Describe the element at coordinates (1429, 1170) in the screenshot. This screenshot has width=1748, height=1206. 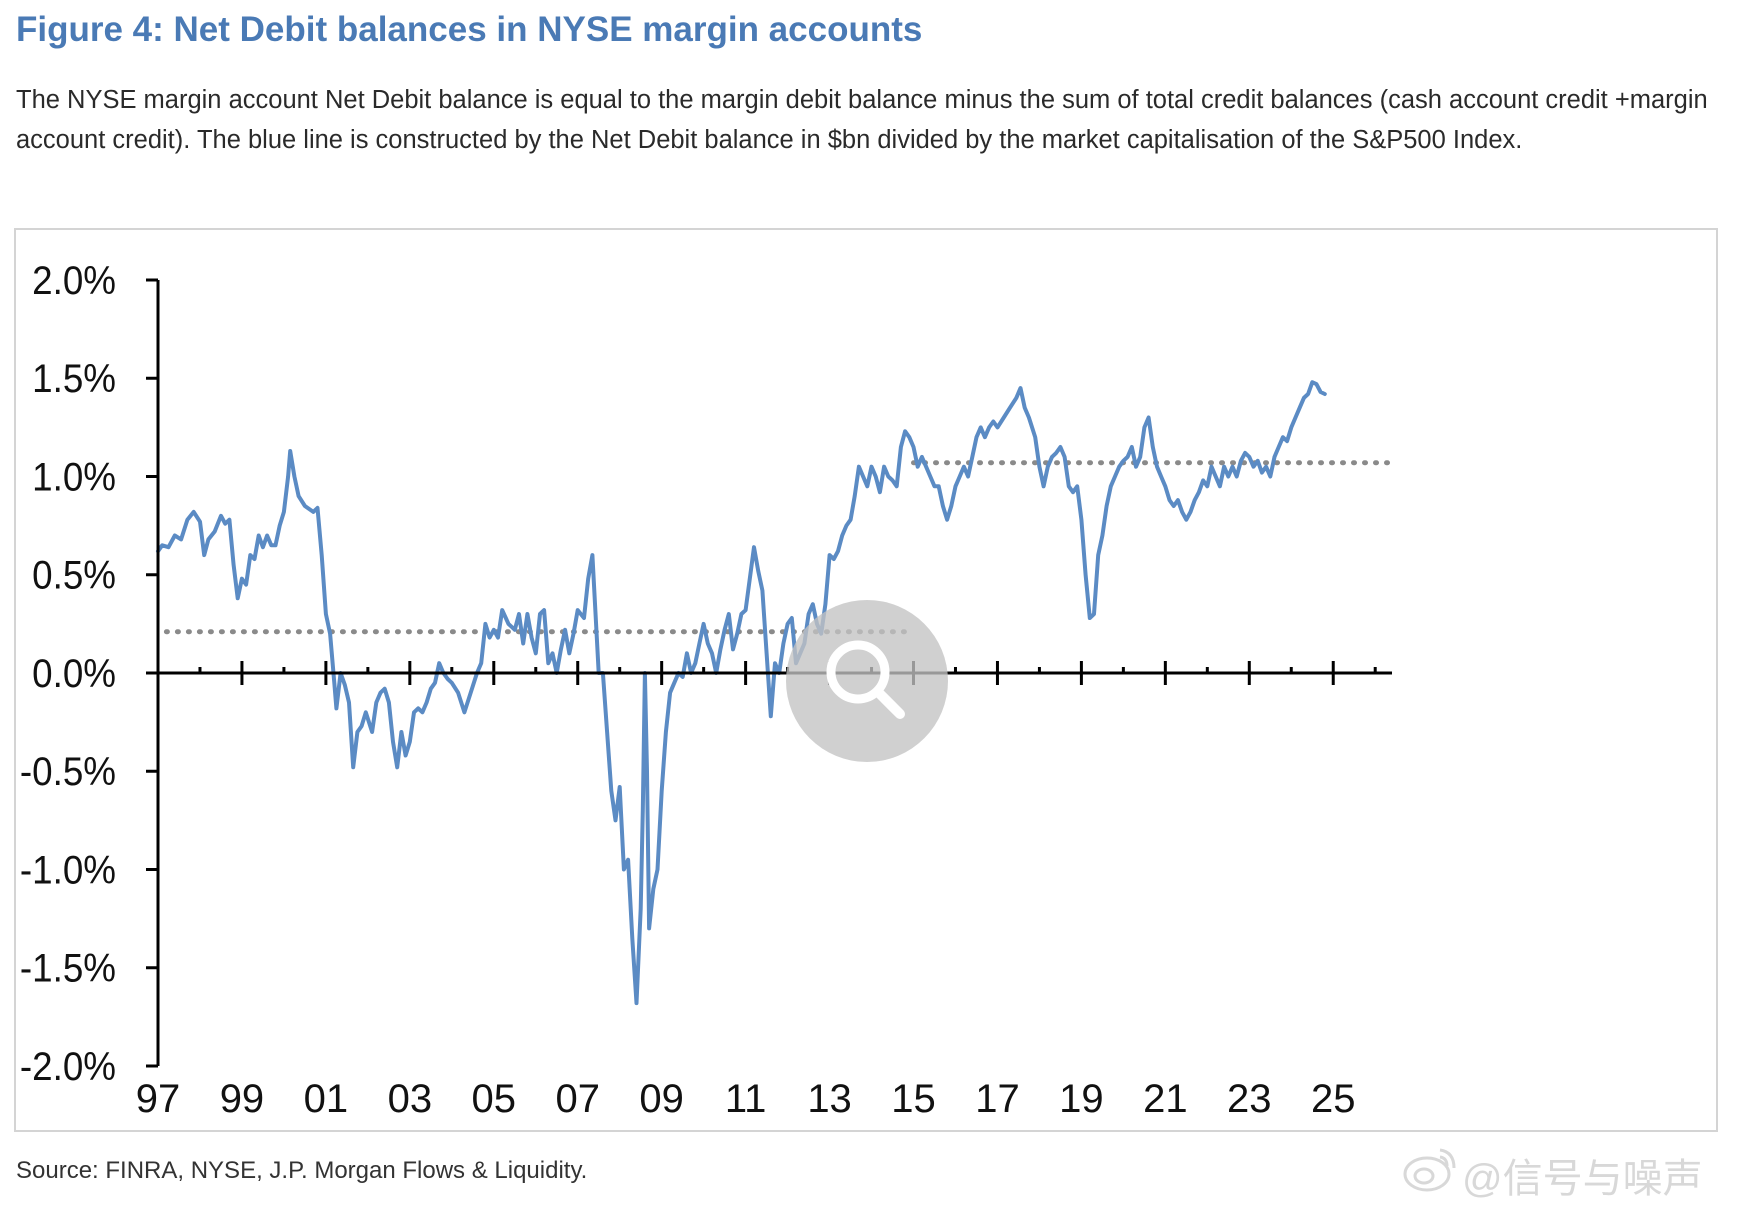
I see `weibo-logo-icon` at that location.